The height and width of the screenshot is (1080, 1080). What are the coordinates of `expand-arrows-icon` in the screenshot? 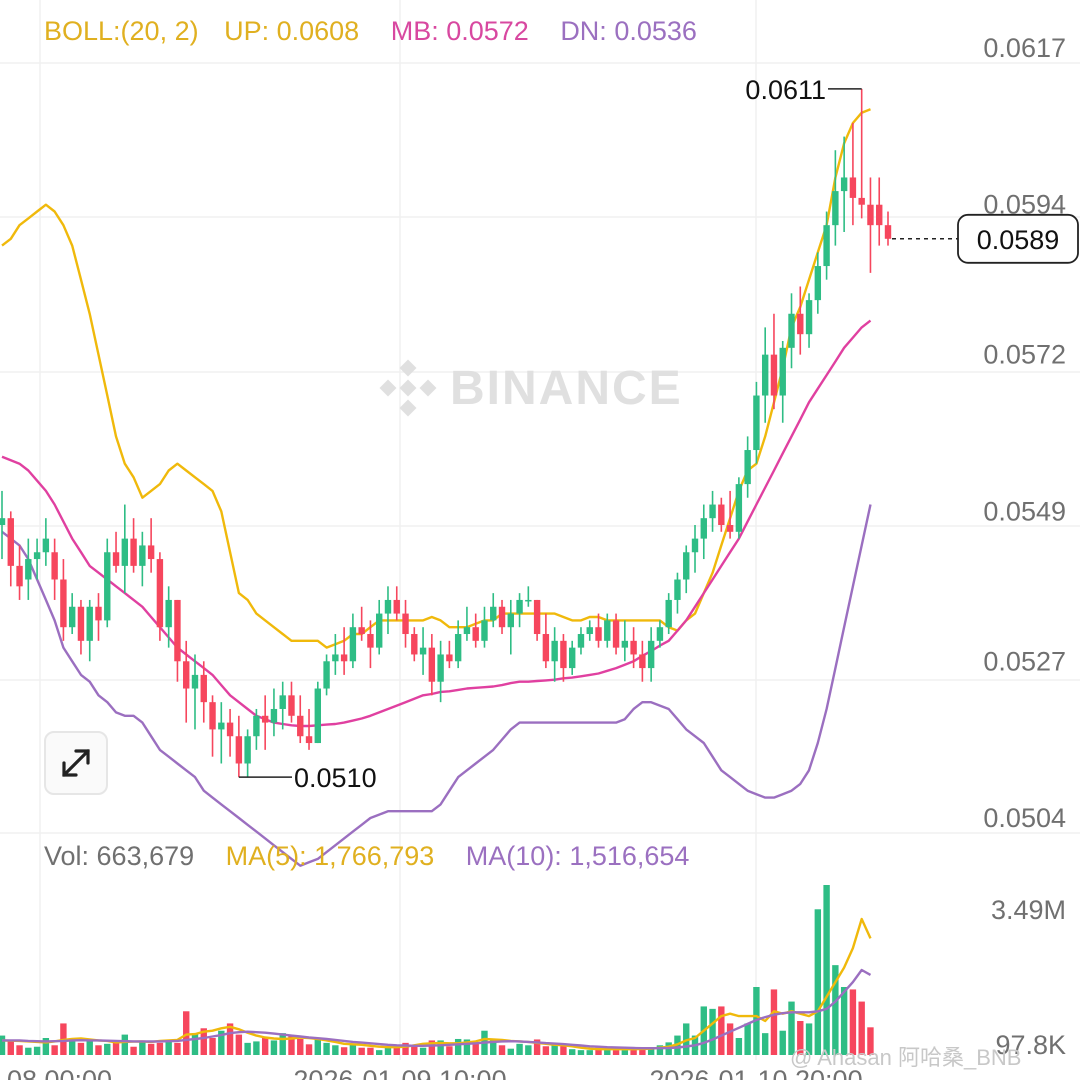 It's located at (76, 763).